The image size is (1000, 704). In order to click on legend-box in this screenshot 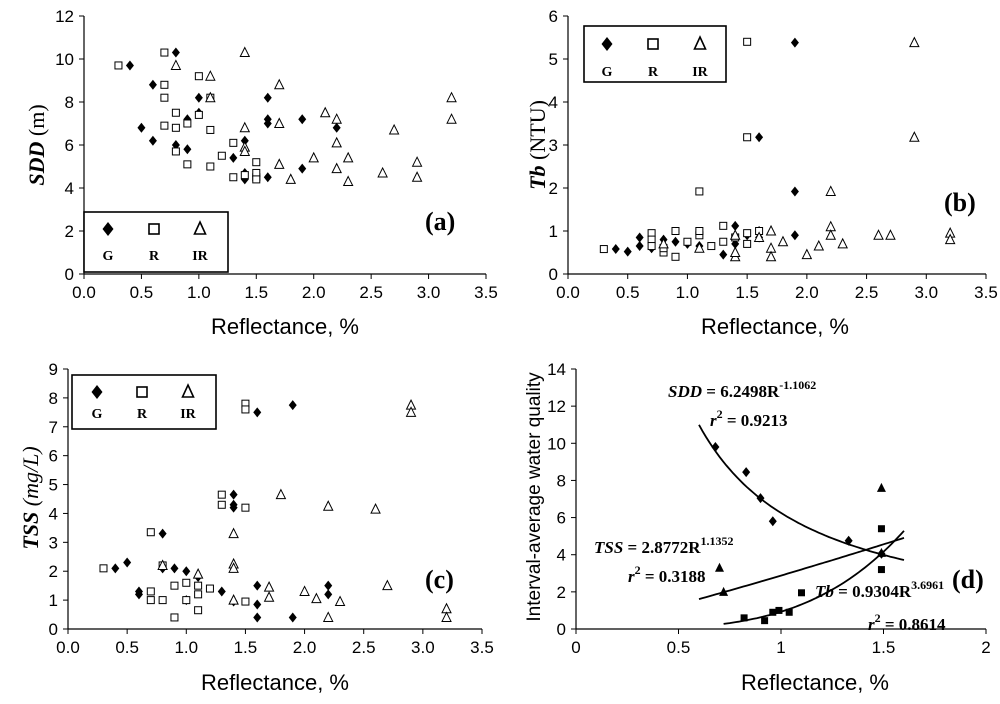, I will do `click(156, 242)`.